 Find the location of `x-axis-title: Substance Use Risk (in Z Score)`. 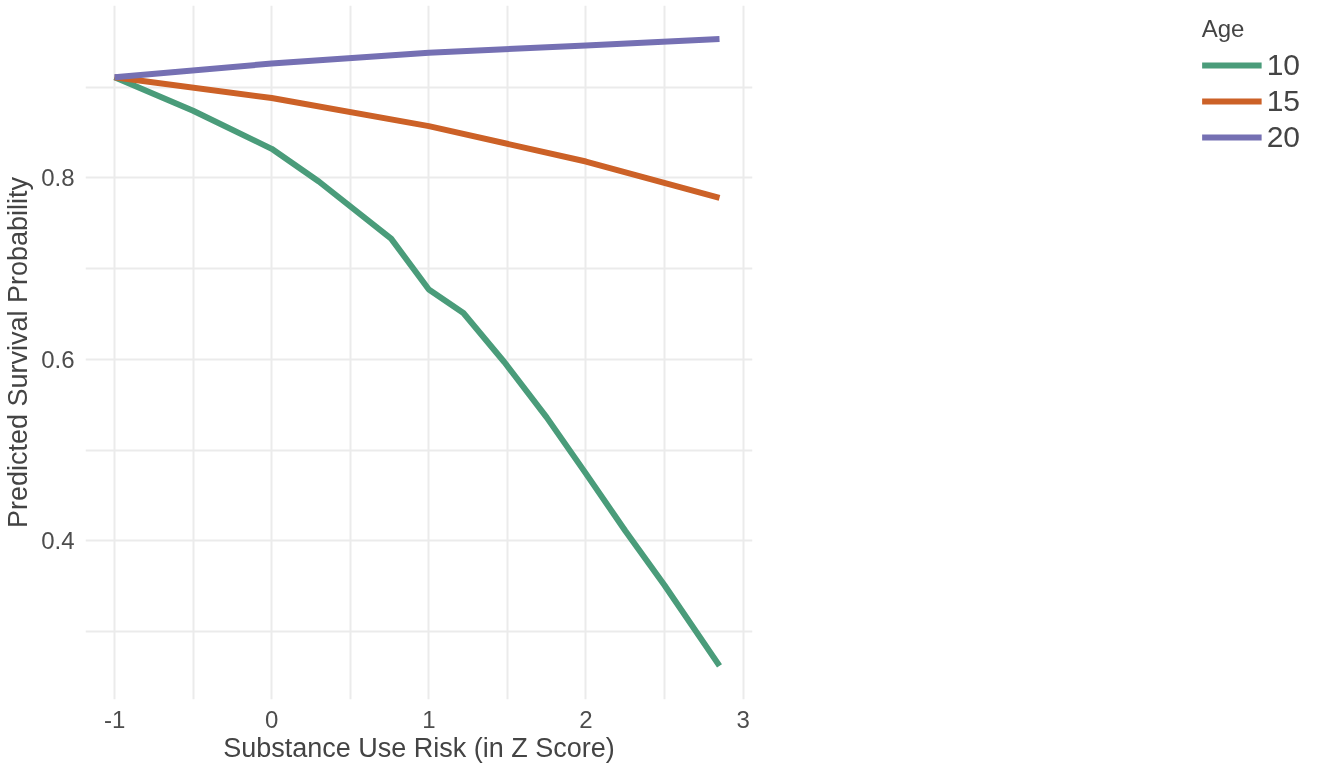

x-axis-title: Substance Use Risk (in Z Score) is located at coordinates (419, 747).